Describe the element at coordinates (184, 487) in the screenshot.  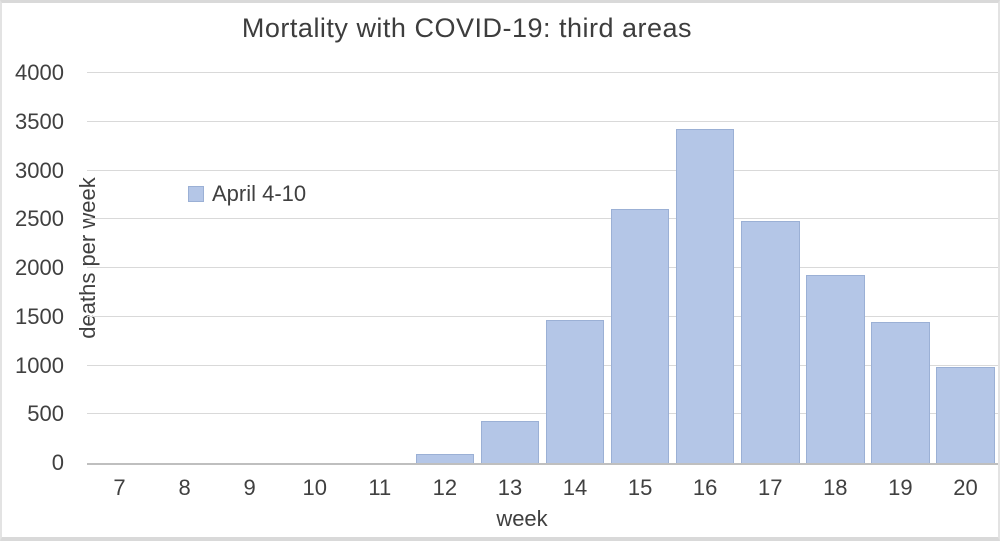
I see `x-tick-label-8: 8` at that location.